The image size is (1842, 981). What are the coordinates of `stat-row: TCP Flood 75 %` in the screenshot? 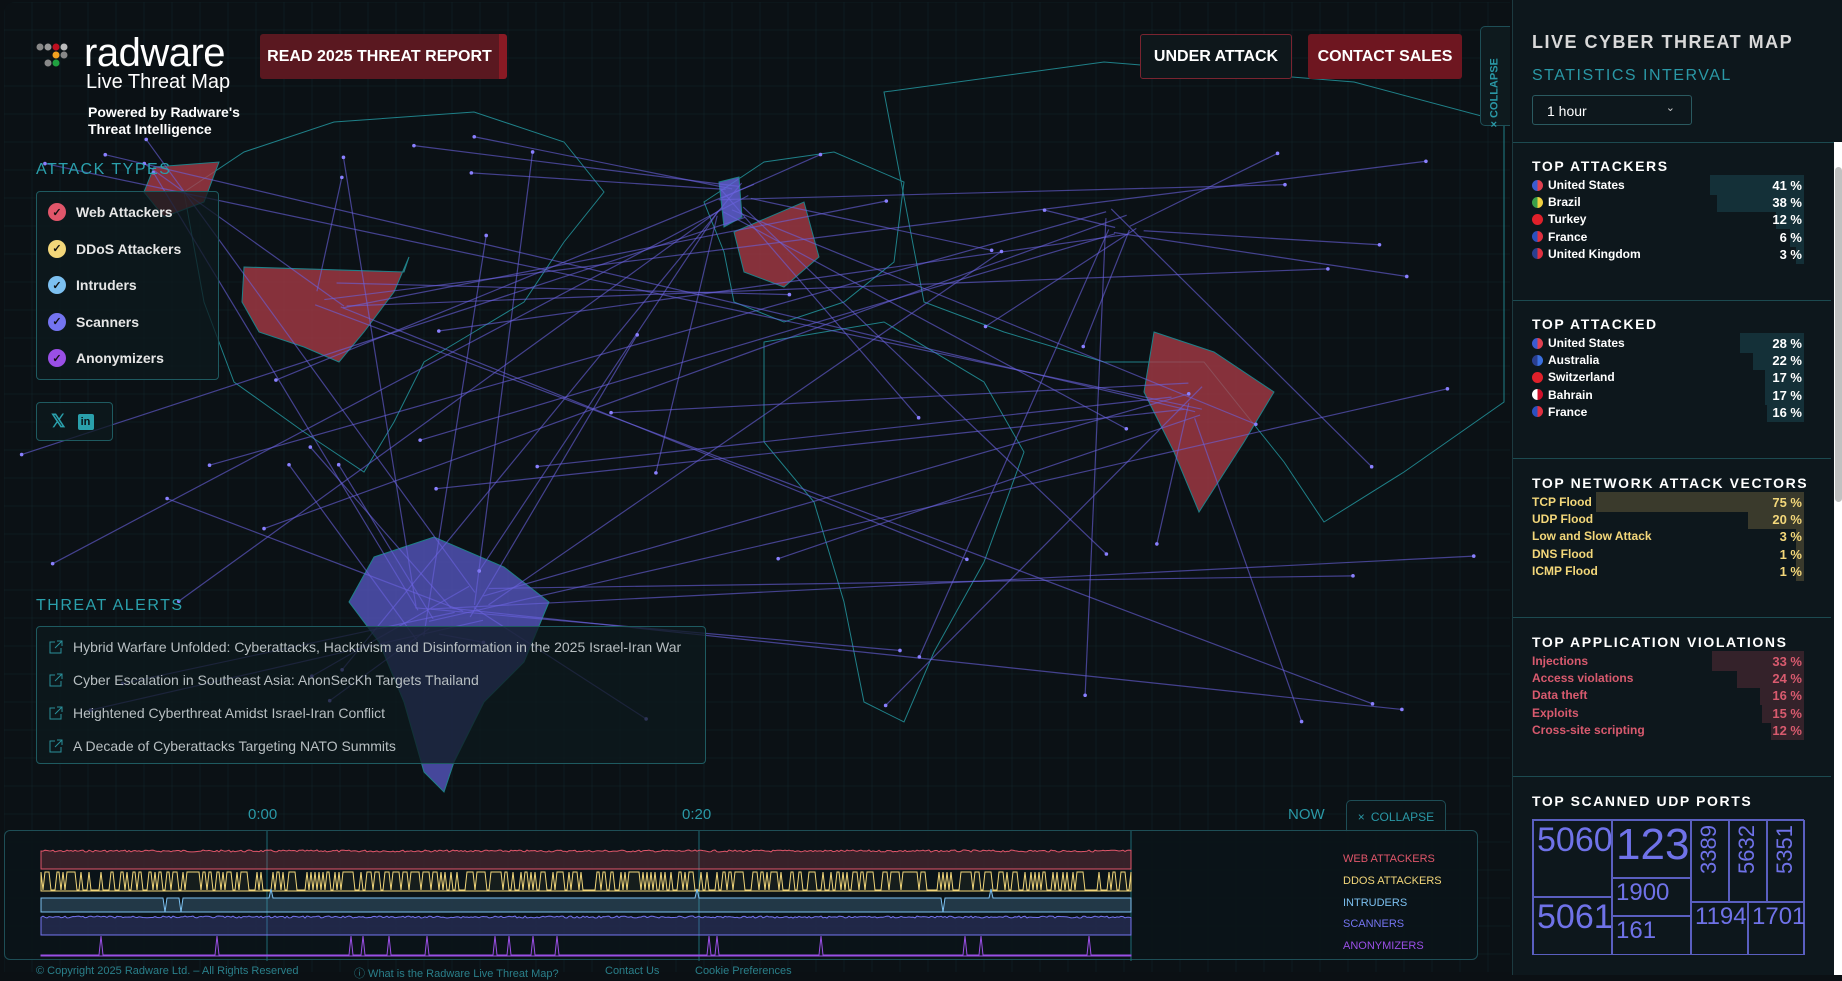 It's located at (1668, 502).